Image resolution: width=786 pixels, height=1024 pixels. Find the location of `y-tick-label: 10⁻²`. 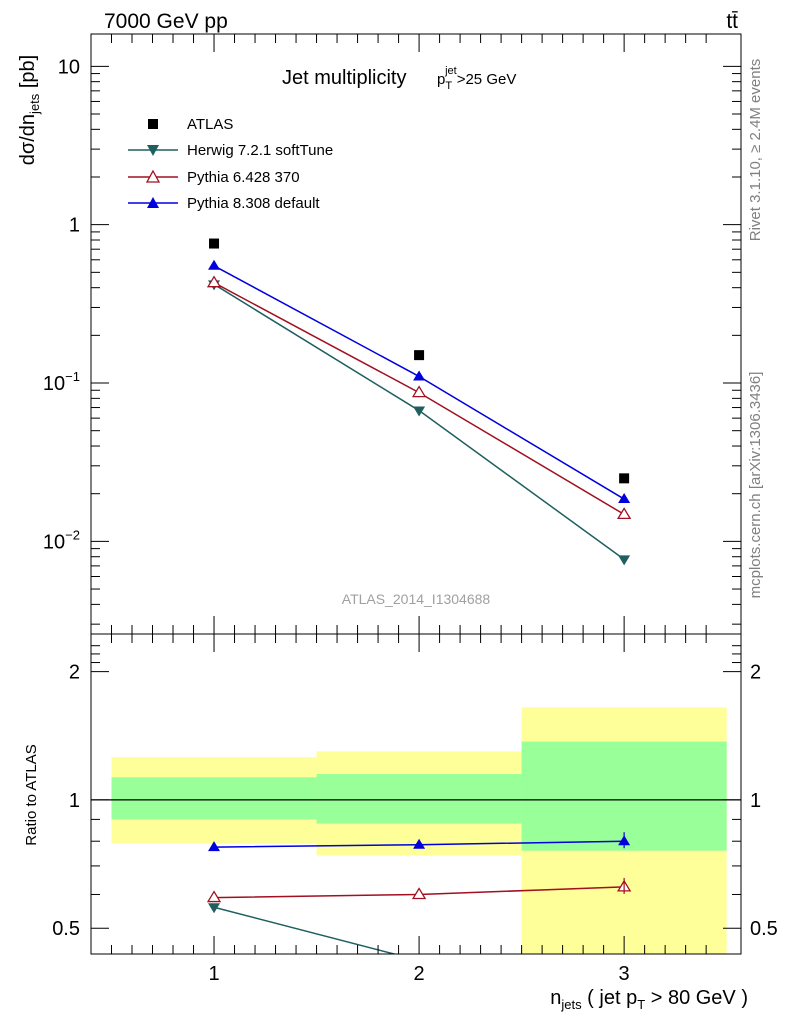

y-tick-label: 10⁻² is located at coordinates (61, 540).